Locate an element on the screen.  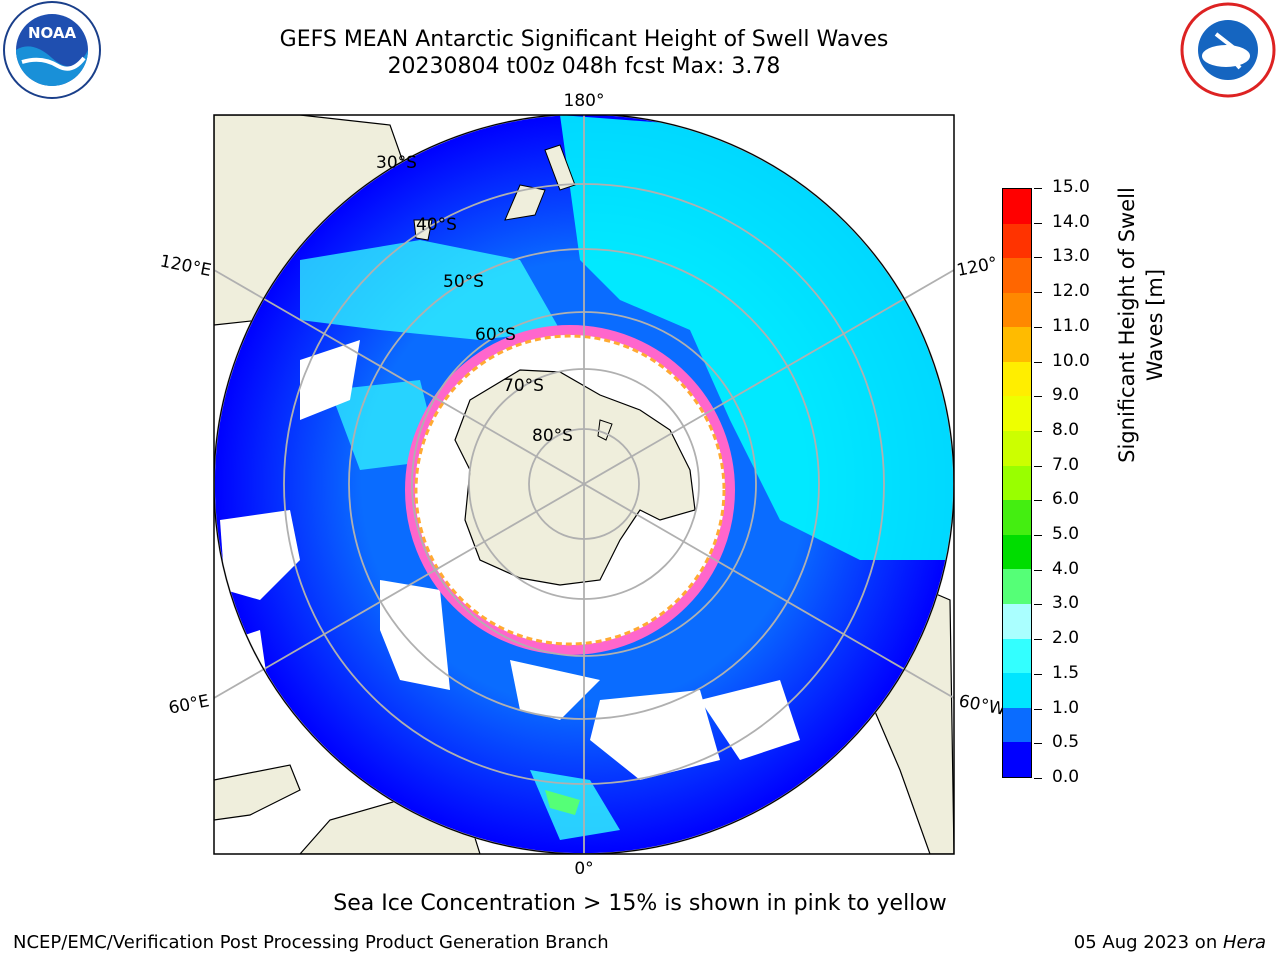
colorbar-tick-label: 8.0 is located at coordinates (1066, 429).